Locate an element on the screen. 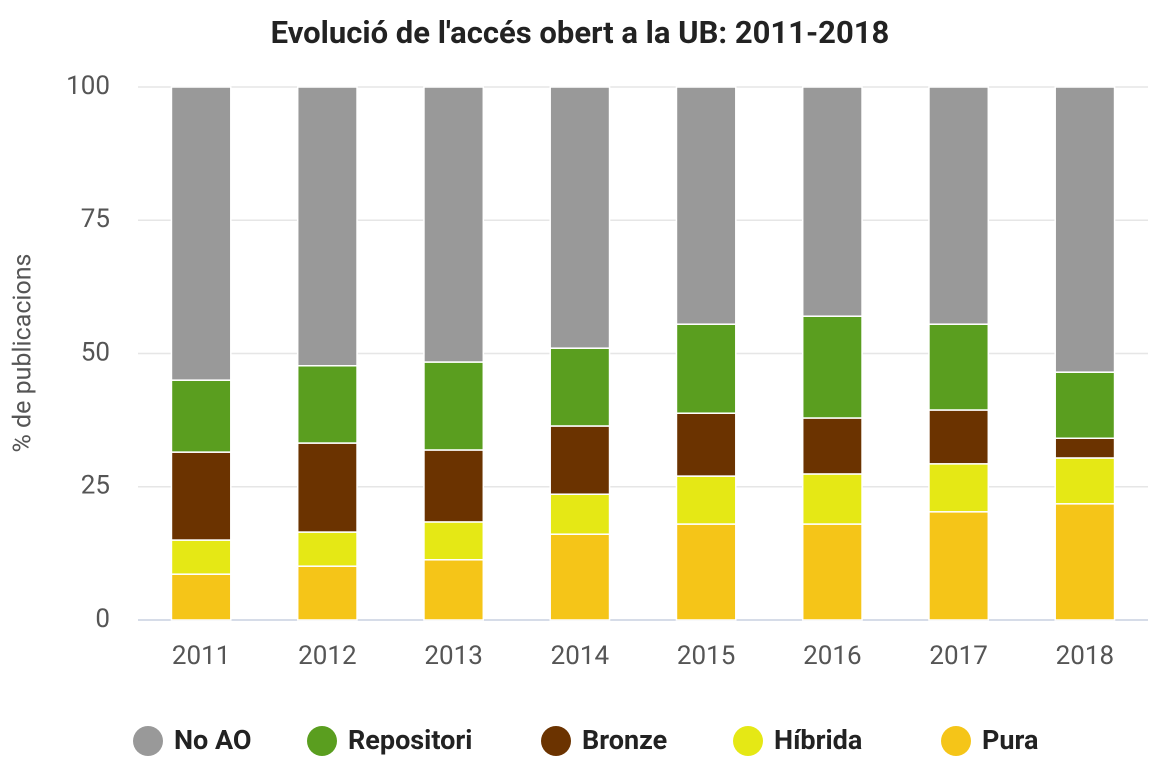 This screenshot has width=1149, height=760. x-tick-label: 2011 is located at coordinates (201, 656).